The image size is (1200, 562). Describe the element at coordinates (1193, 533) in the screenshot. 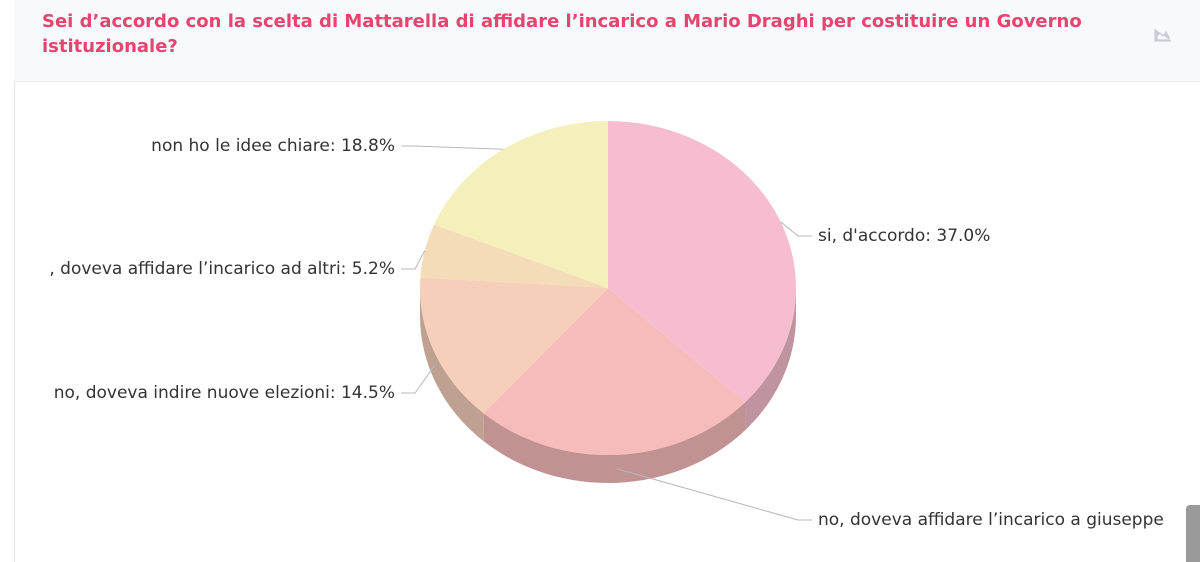

I see `scrollbar` at that location.